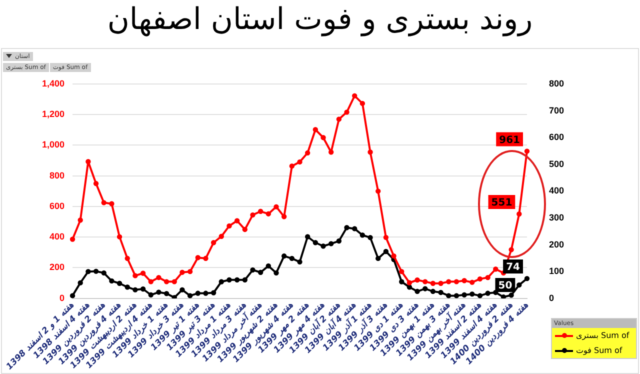  Describe the element at coordinates (53, 145) in the screenshot. I see `y-tick-label: 1,000` at that location.